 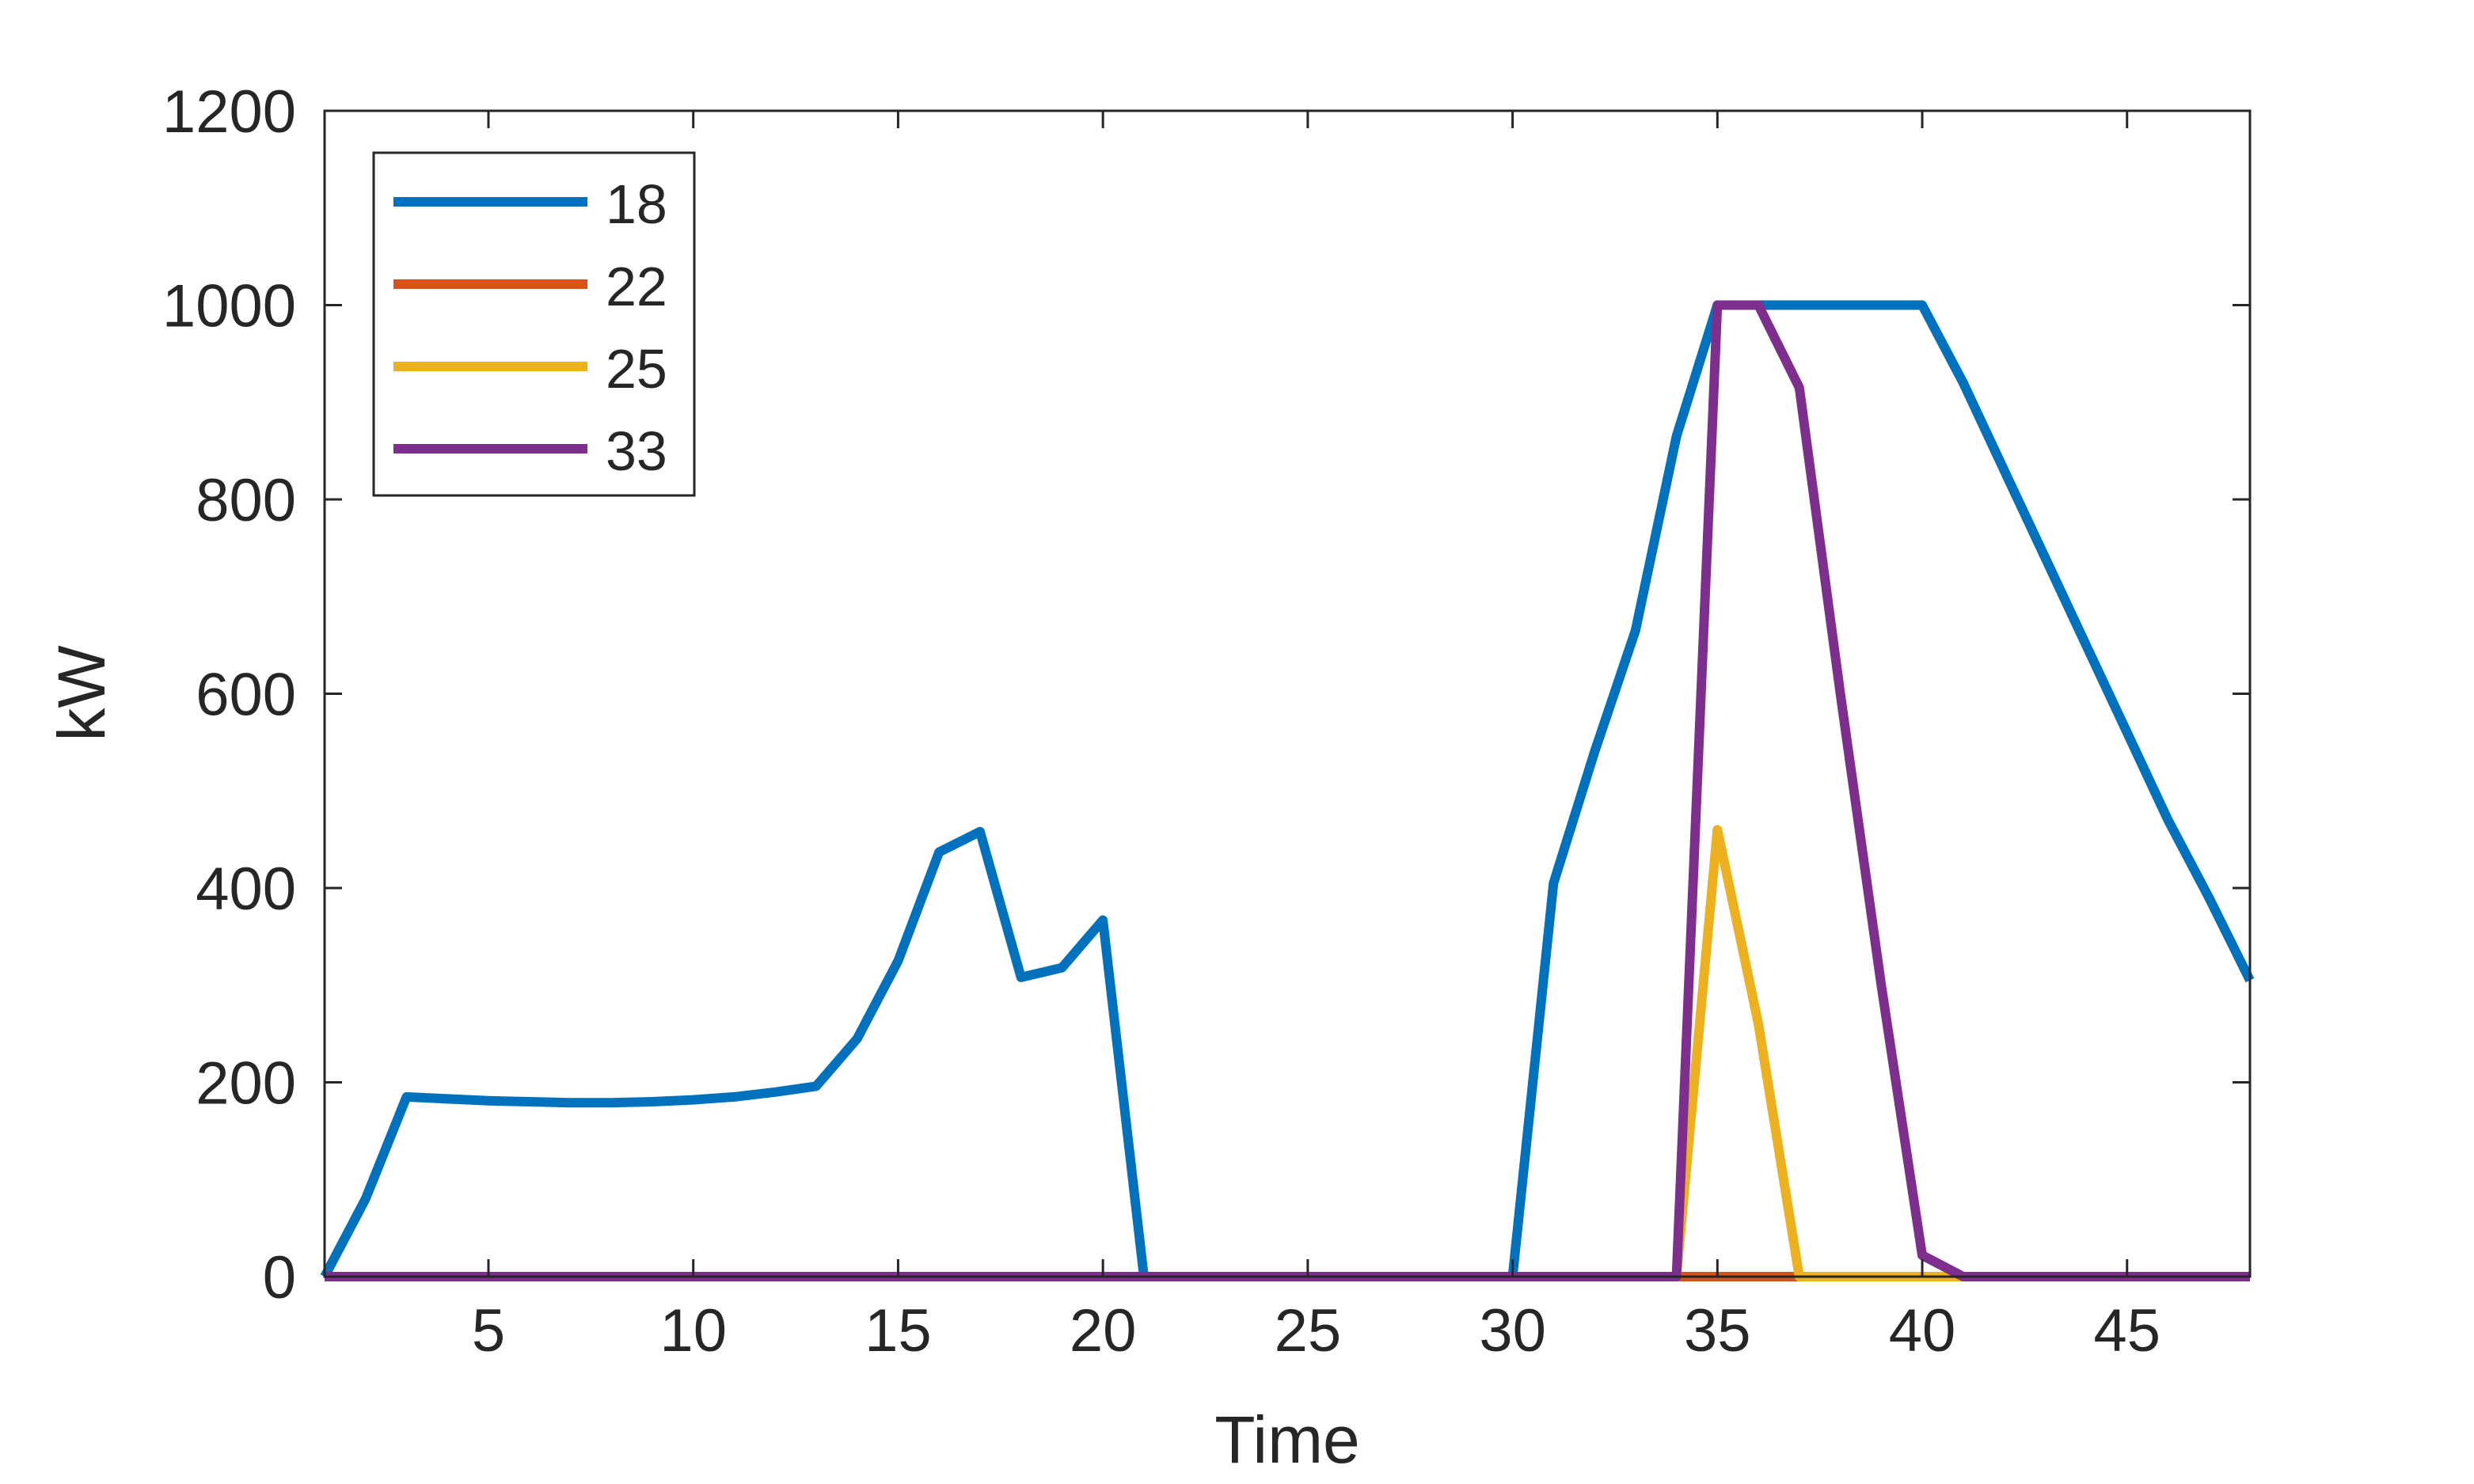 I want to click on x-tick-label: 10, so click(x=693, y=1330).